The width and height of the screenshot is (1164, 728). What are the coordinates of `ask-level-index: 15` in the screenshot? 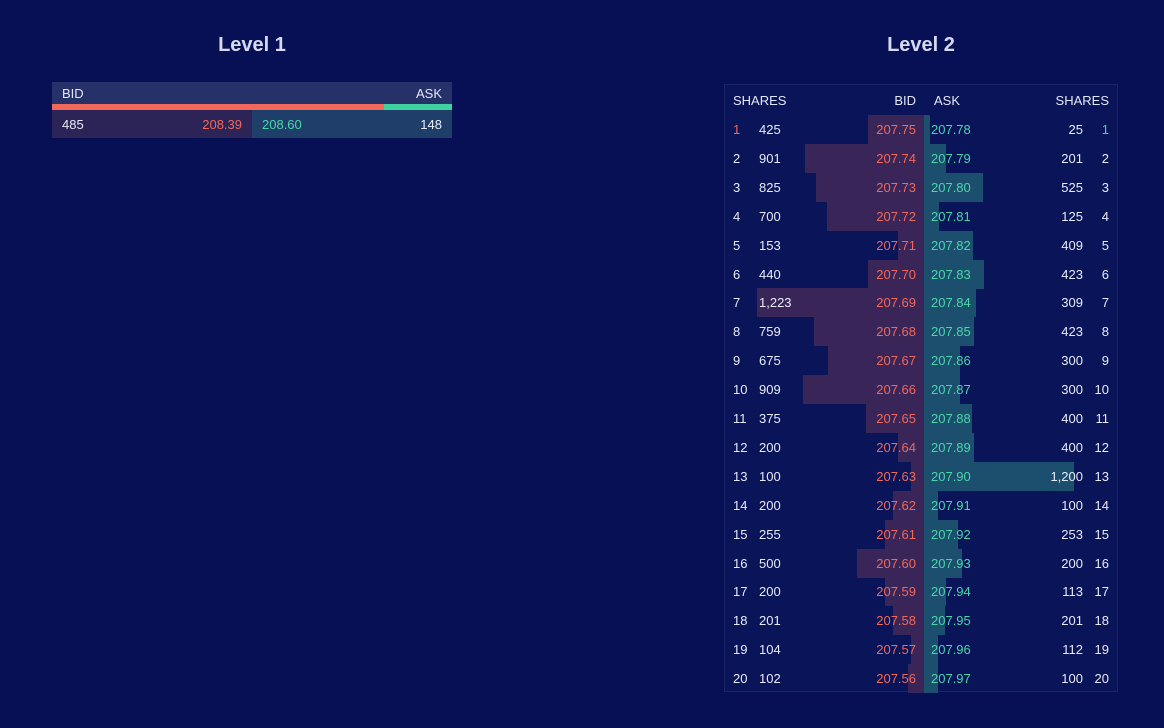 It's located at (1101, 534).